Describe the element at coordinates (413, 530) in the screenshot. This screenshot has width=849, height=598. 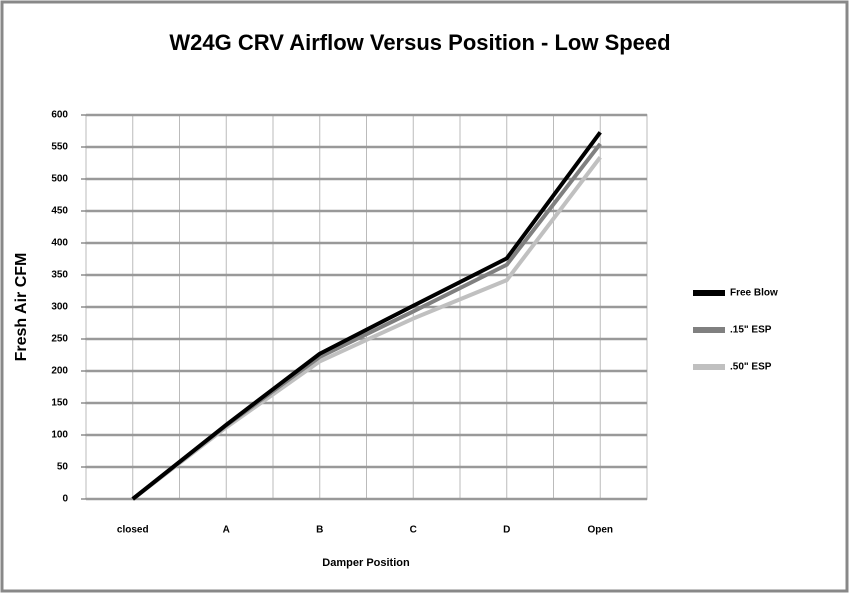
I see `x-tick-label: C` at that location.